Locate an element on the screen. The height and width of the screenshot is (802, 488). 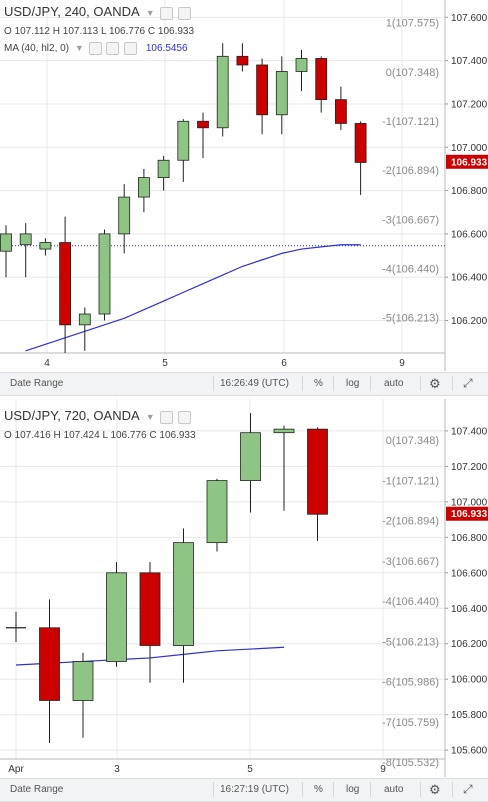
ohlc-high-value: 107.113 is located at coordinates (80, 31).